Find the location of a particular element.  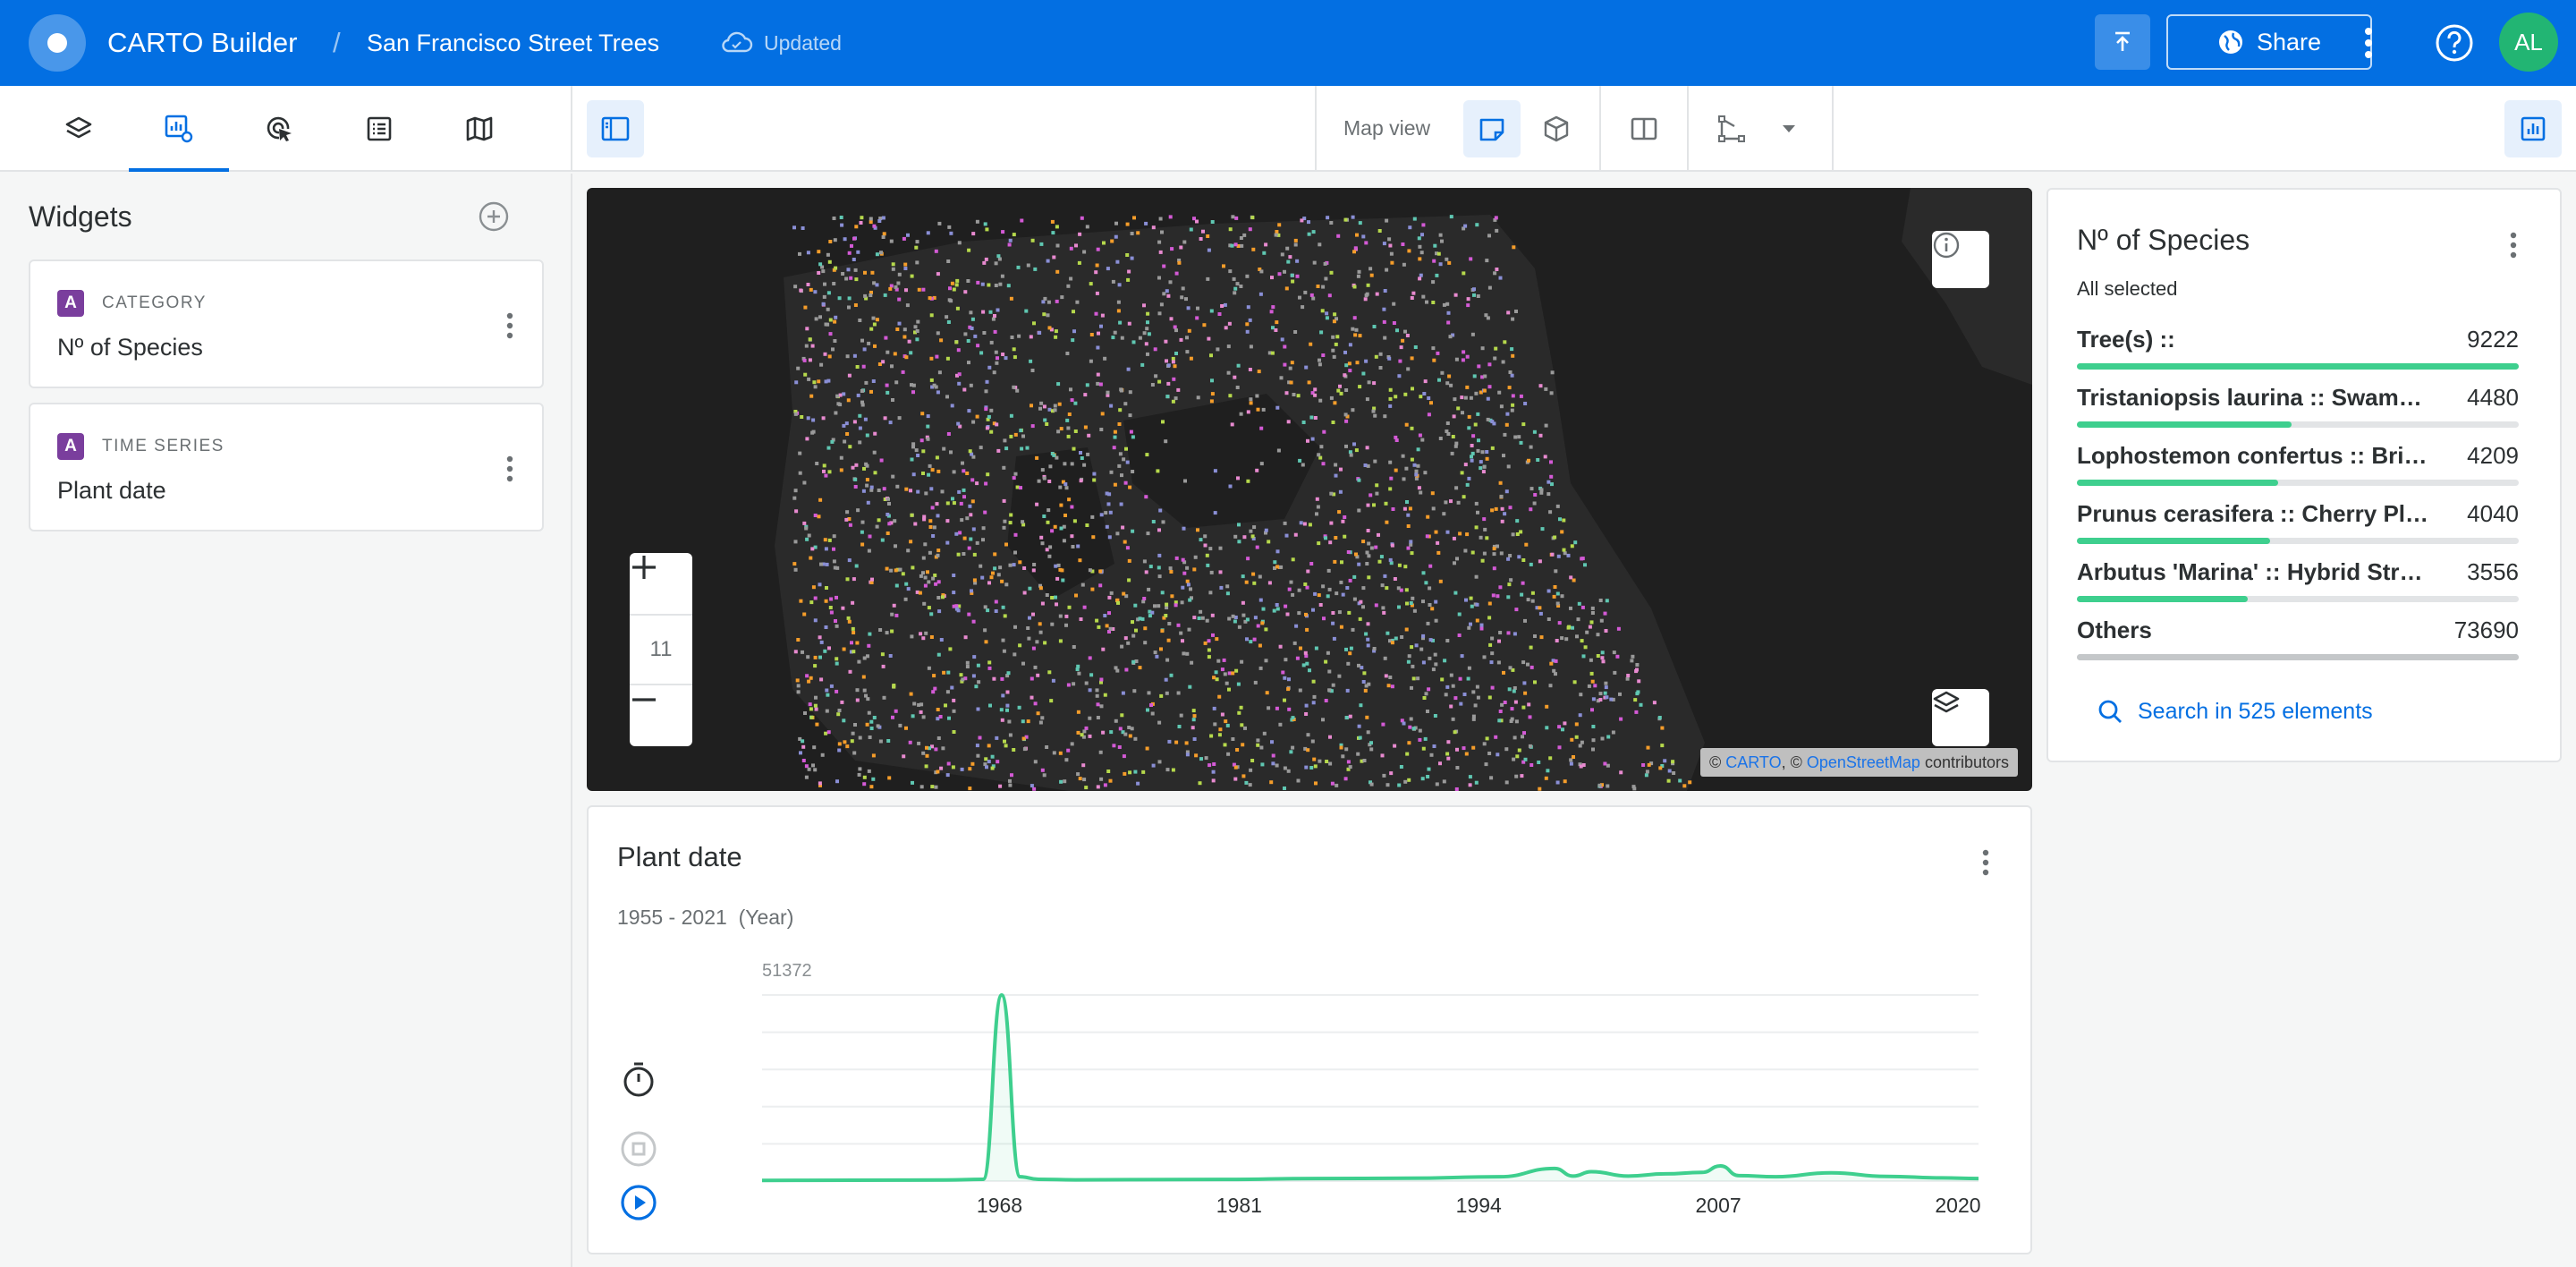

globe-icon is located at coordinates (2230, 42).